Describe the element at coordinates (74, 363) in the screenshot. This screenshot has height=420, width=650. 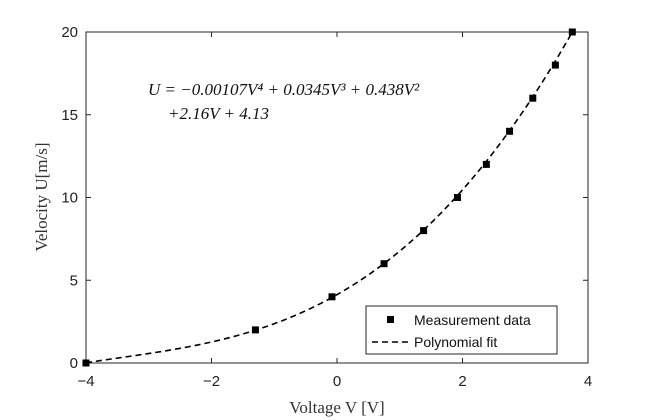
I see `y-tick-label: 0` at that location.